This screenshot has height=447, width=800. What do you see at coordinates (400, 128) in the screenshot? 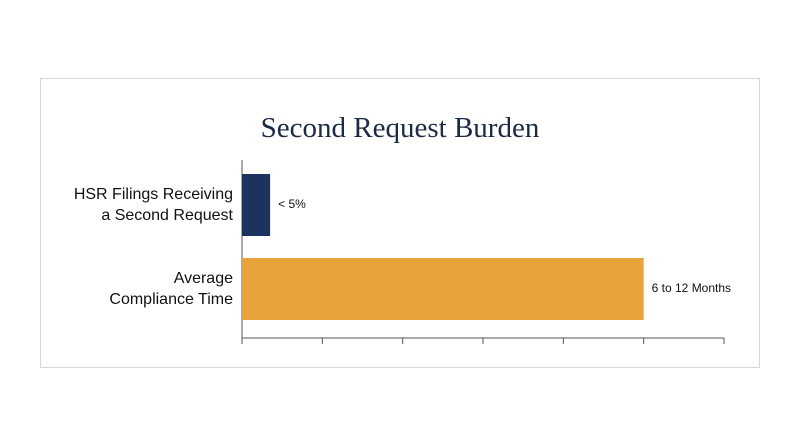
I see `chart-title: Second Request Burden` at bounding box center [400, 128].